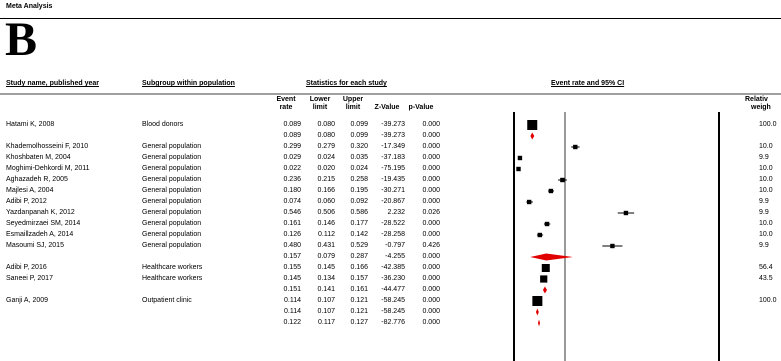 The height and width of the screenshot is (361, 781). I want to click on figure-panel-letter: B, so click(21, 39).